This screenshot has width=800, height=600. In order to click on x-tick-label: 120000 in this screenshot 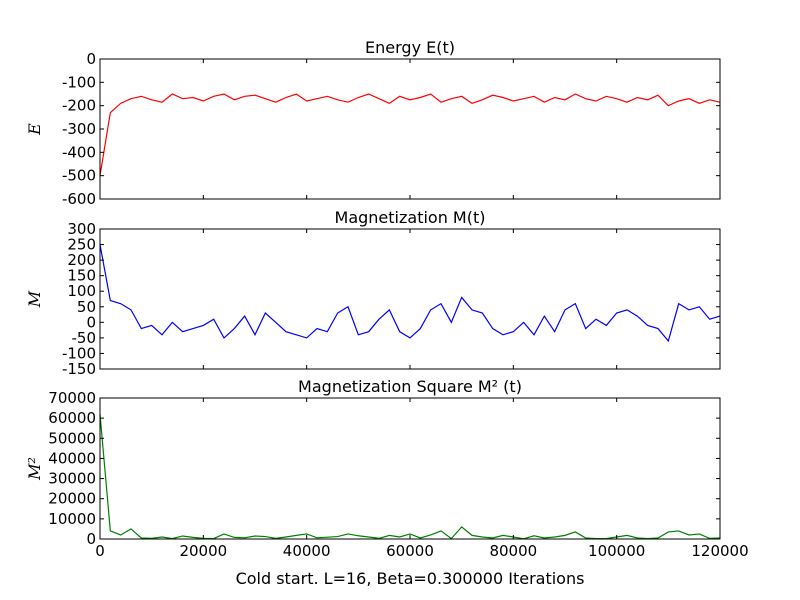, I will do `click(719, 551)`.